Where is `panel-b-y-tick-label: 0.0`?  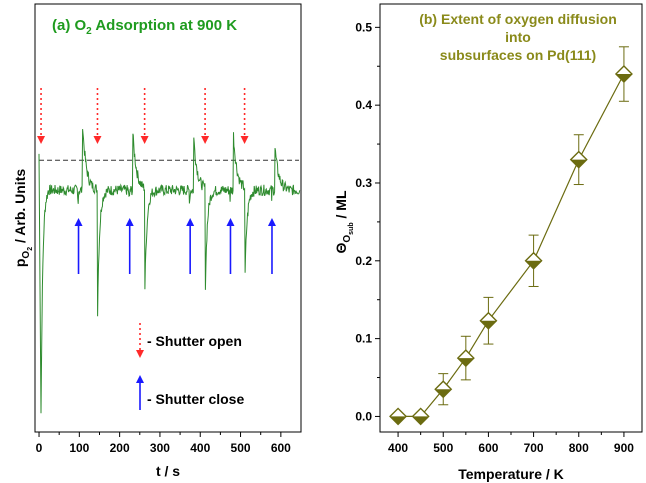
panel-b-y-tick-label: 0.0 is located at coordinates (363, 416).